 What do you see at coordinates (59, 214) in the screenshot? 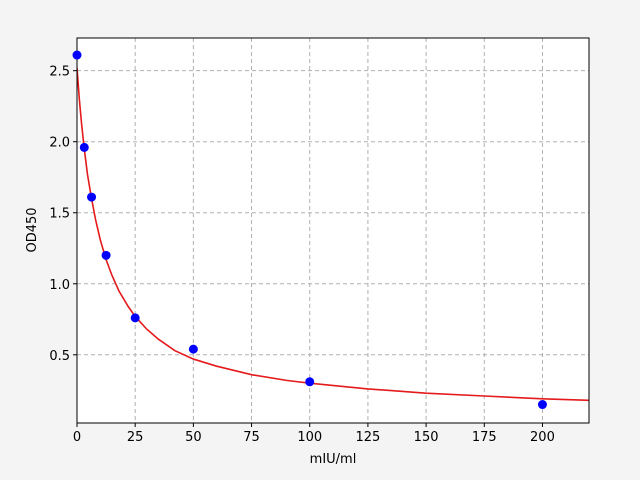
I see `y-tick-label: 1.5` at bounding box center [59, 214].